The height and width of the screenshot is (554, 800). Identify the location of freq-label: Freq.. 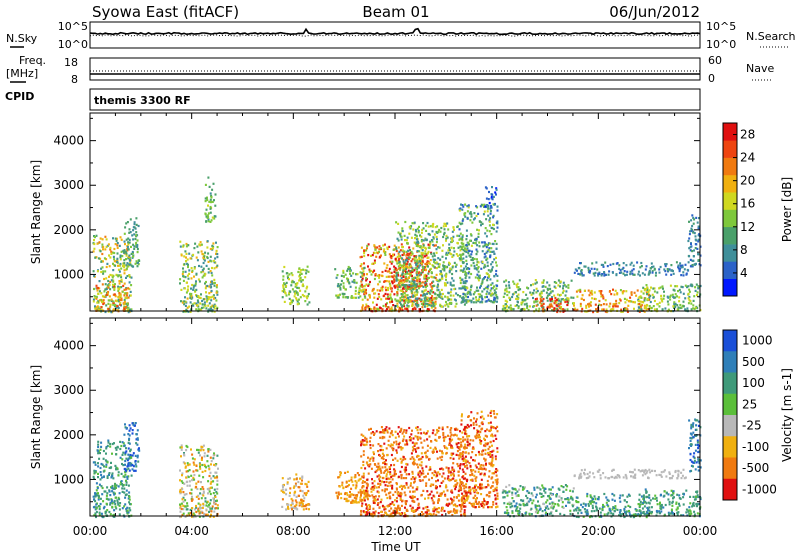
(32, 60).